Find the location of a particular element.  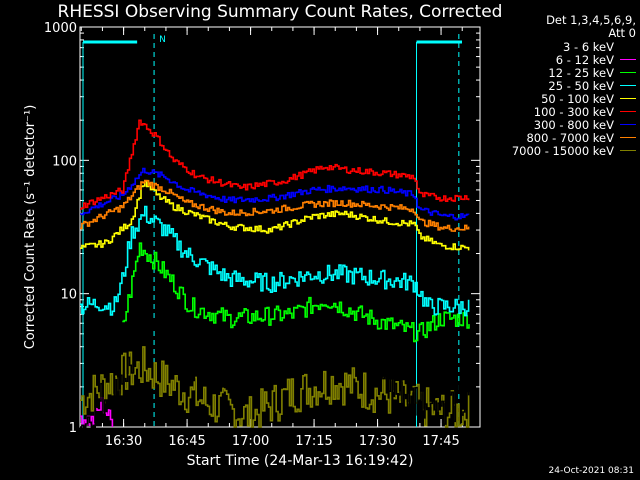

legend-item: 12 - 25 keV is located at coordinates (553, 72).